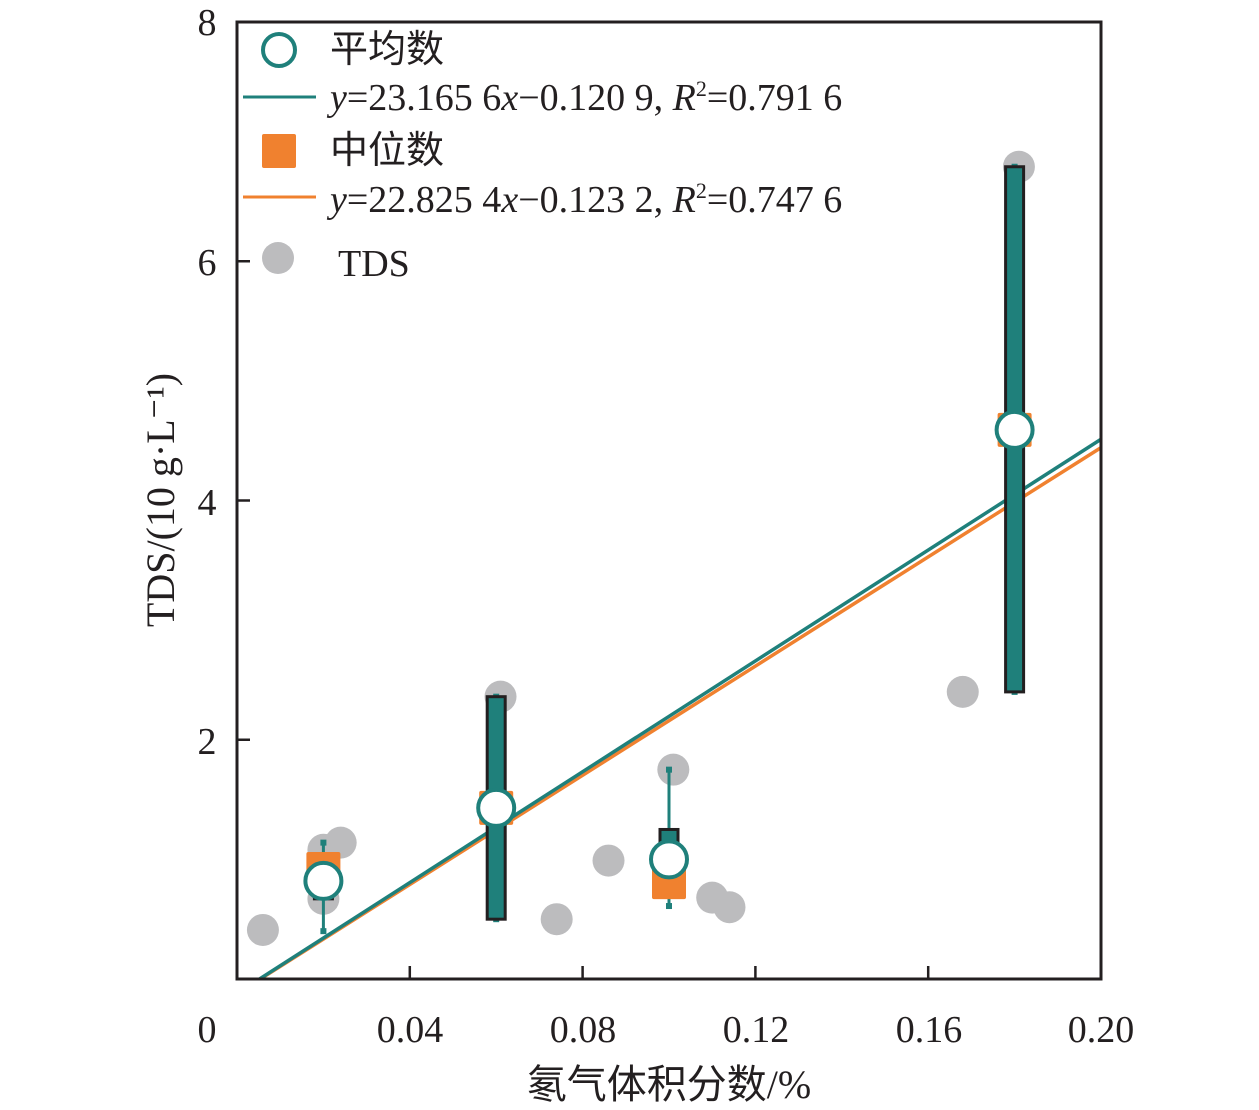  What do you see at coordinates (207, 503) in the screenshot?
I see `y-tick-label: 4` at bounding box center [207, 503].